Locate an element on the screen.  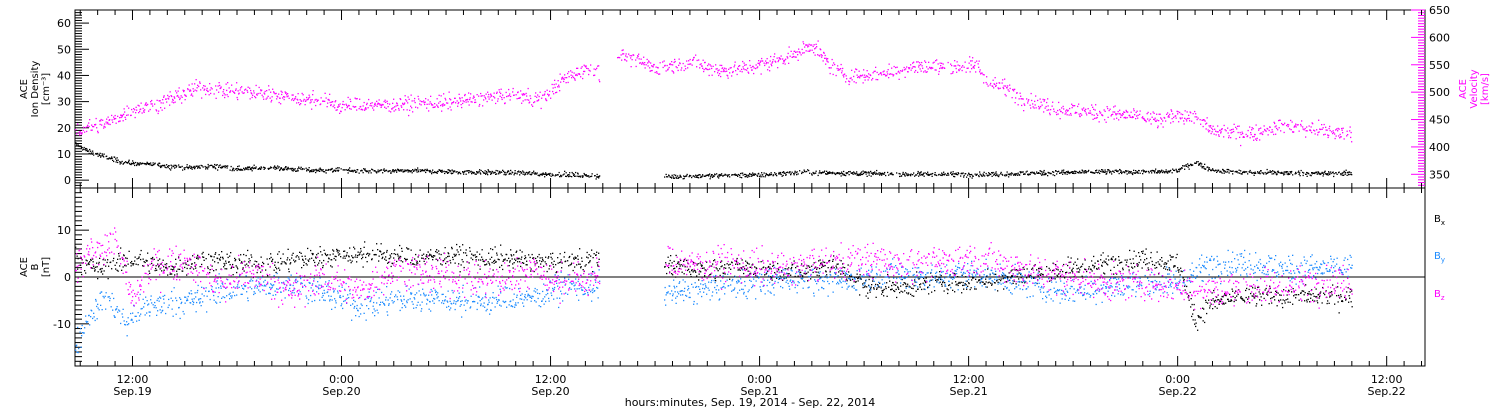
left-tick-label: 0 is located at coordinates (67, 277).